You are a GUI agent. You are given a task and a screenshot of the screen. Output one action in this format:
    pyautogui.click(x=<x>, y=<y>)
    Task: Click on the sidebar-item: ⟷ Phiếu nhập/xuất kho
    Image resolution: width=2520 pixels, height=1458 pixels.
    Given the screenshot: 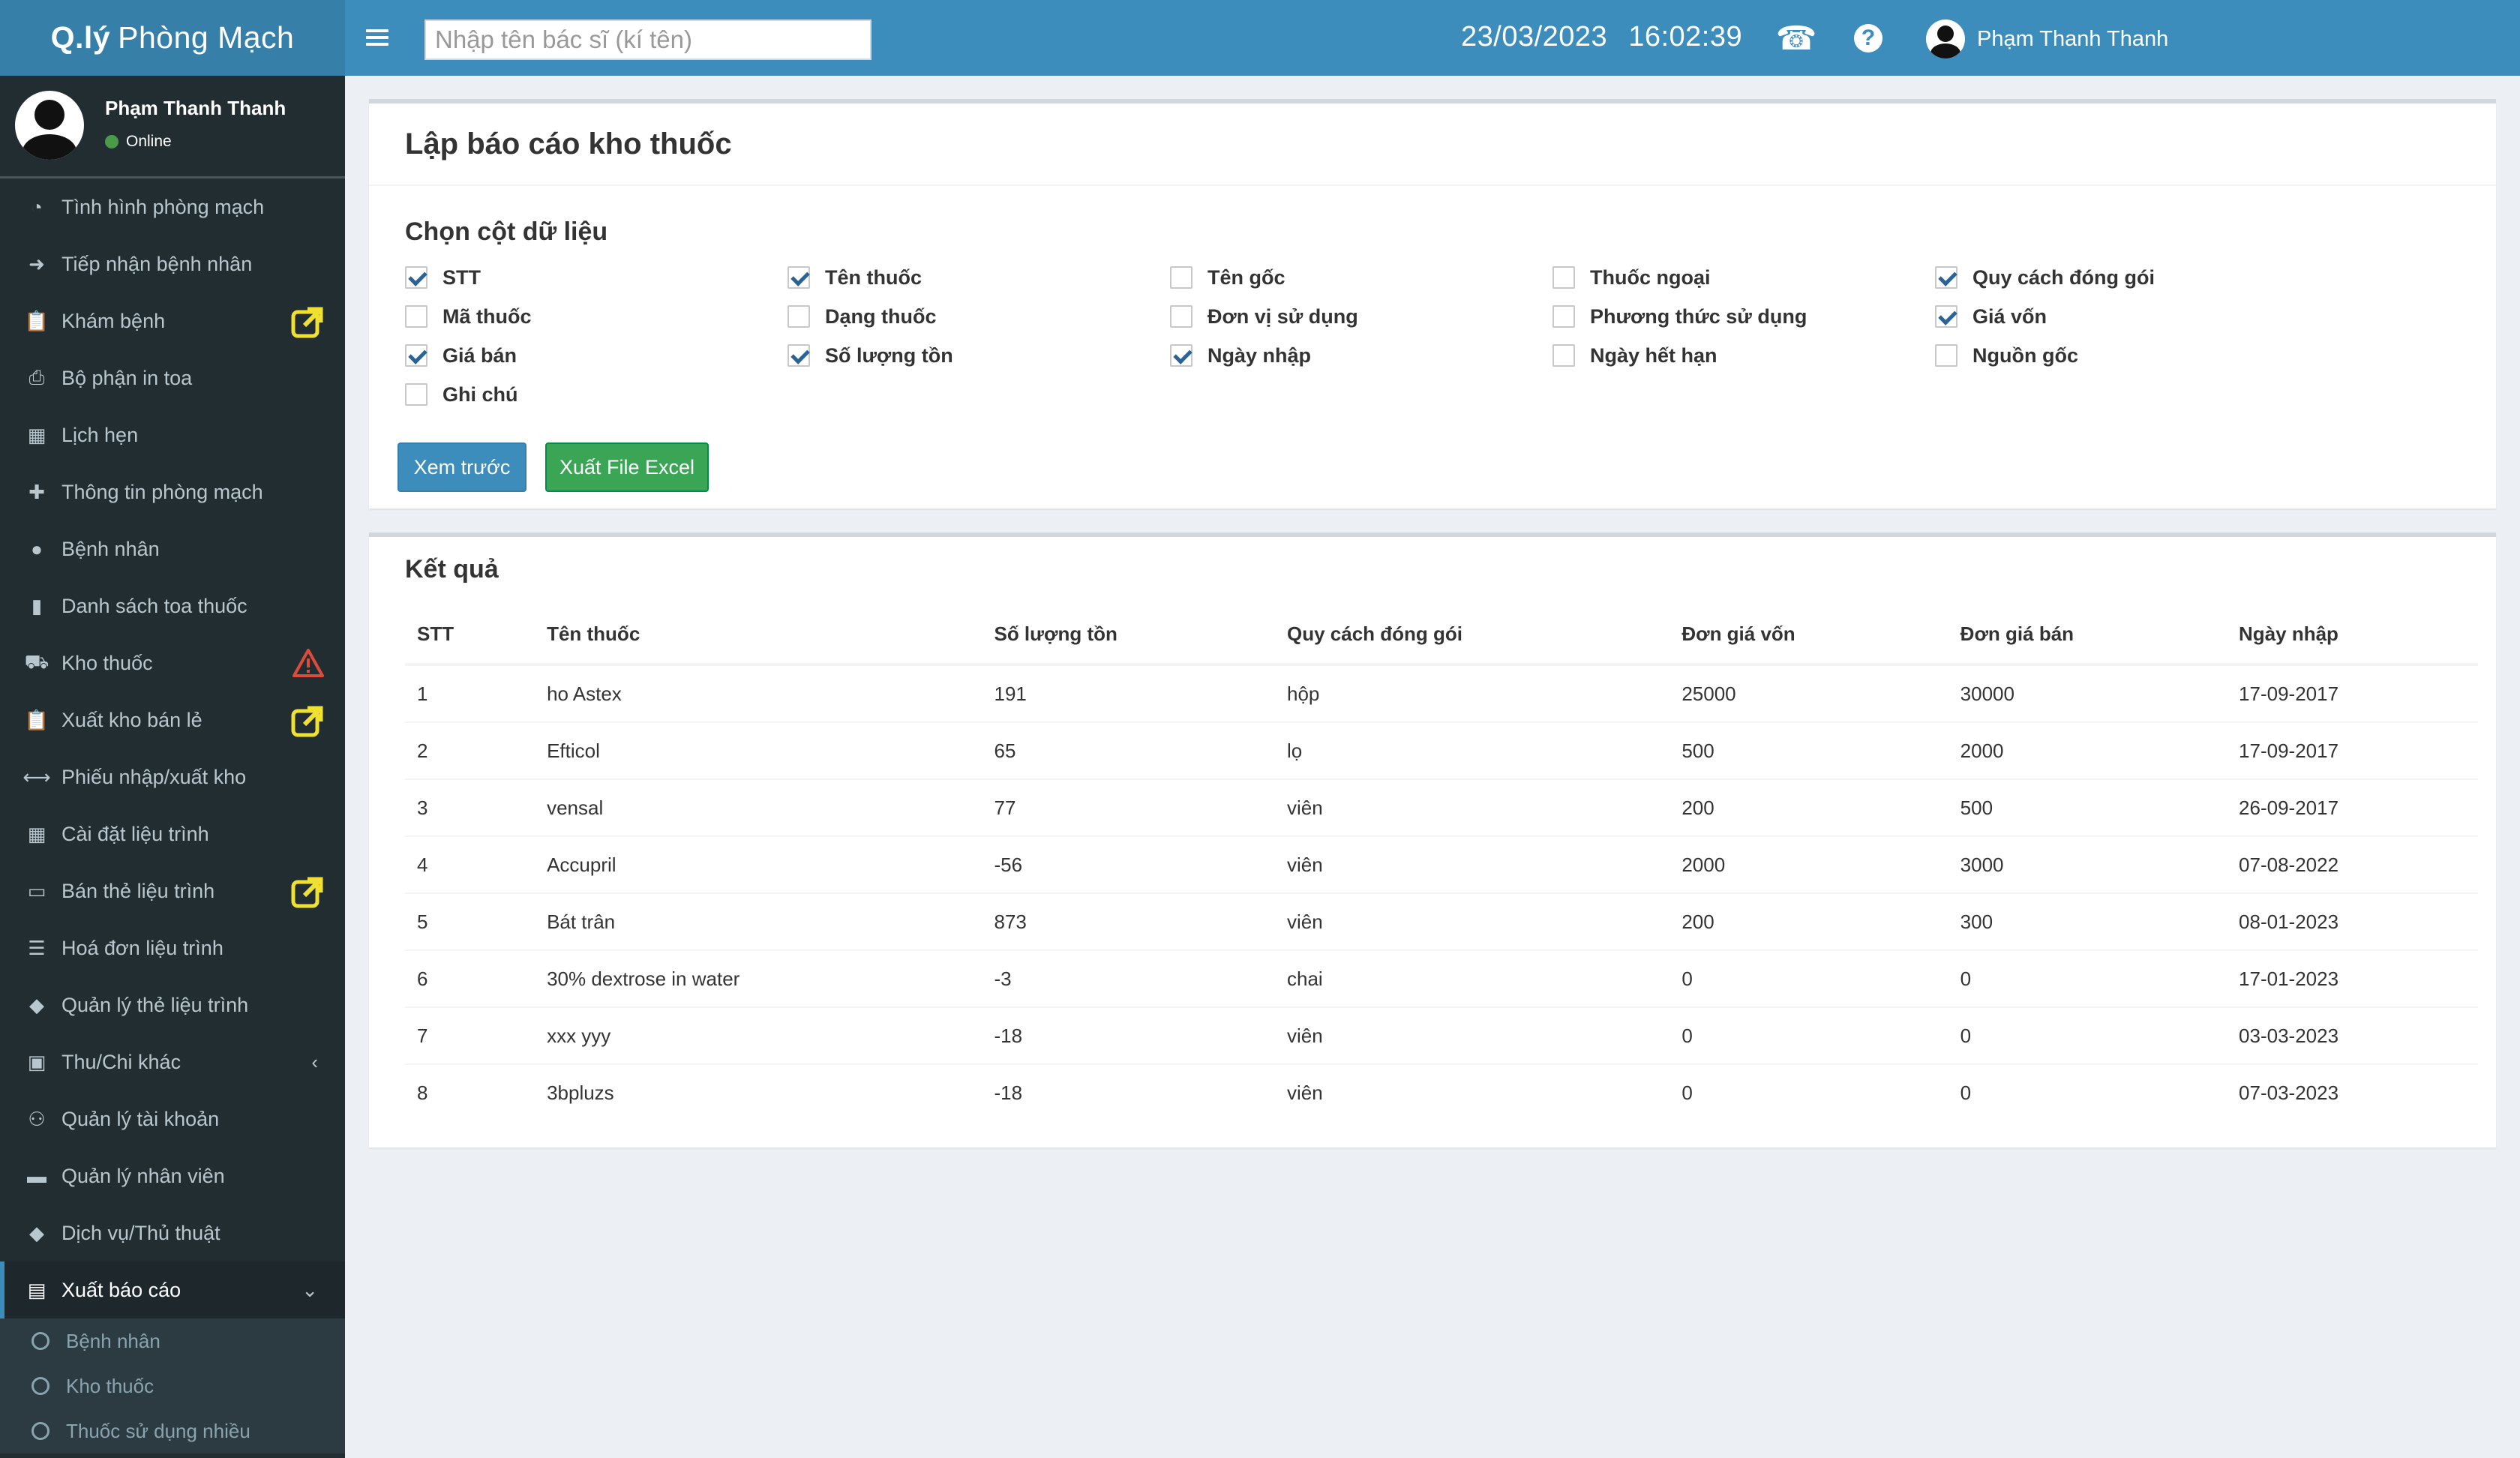 What is the action you would take?
    pyautogui.click(x=172, y=777)
    